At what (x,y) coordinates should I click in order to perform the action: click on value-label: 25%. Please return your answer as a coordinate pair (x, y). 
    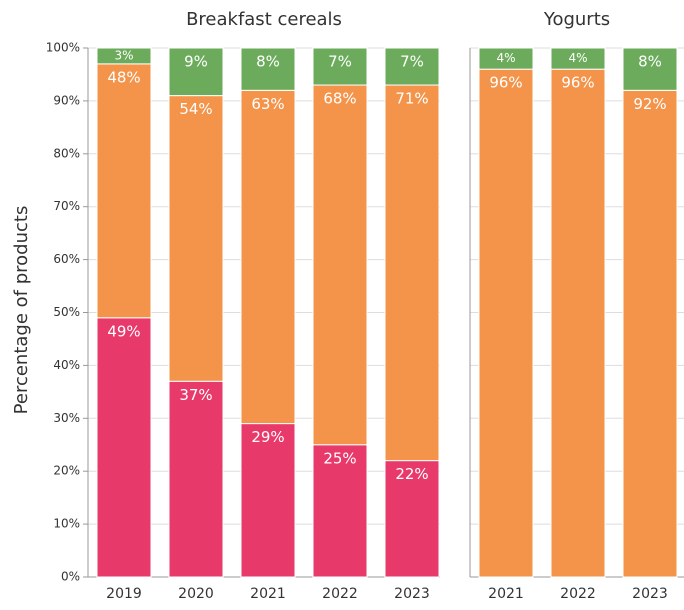
    Looking at the image, I should click on (339, 458).